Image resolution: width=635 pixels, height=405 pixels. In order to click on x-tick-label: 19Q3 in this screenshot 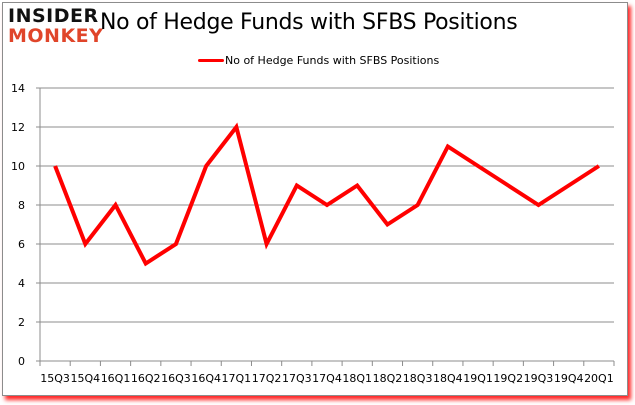, I will do `click(539, 378)`.